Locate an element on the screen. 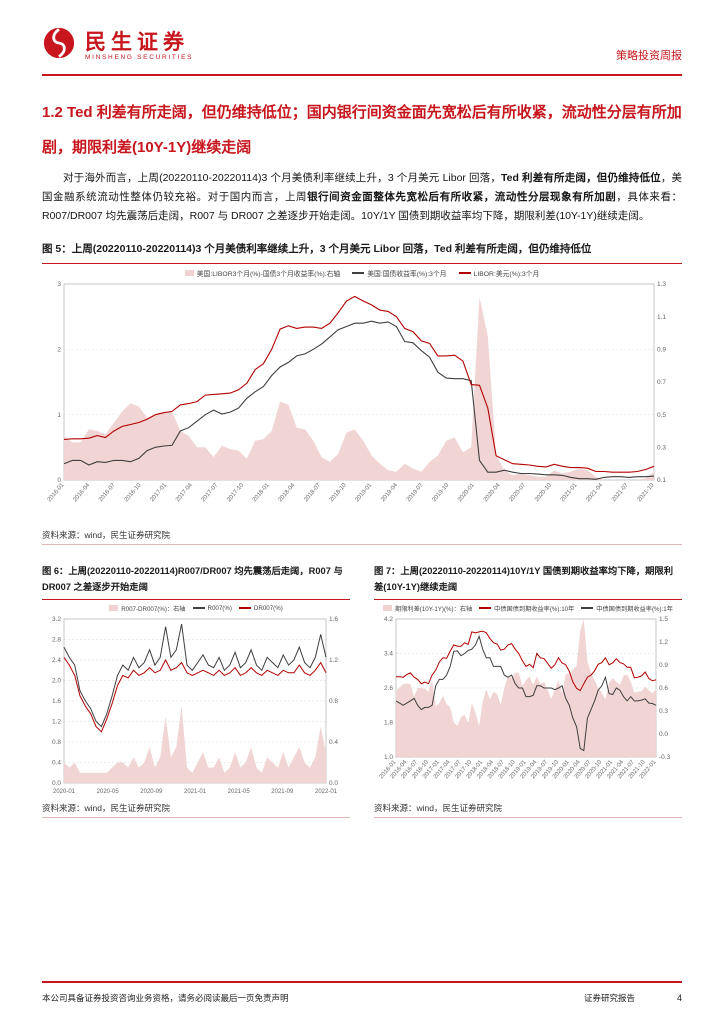  legend-item: 中债国债到期收益率(%):1年 is located at coordinates (627, 608).